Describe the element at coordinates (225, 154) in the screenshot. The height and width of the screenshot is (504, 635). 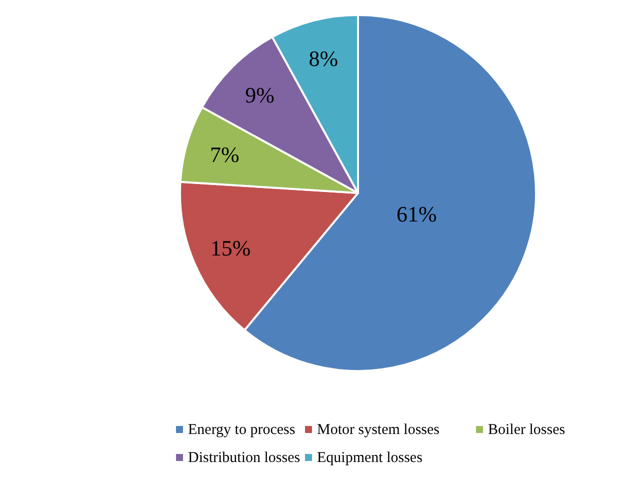
I see `data-label: 7%` at that location.